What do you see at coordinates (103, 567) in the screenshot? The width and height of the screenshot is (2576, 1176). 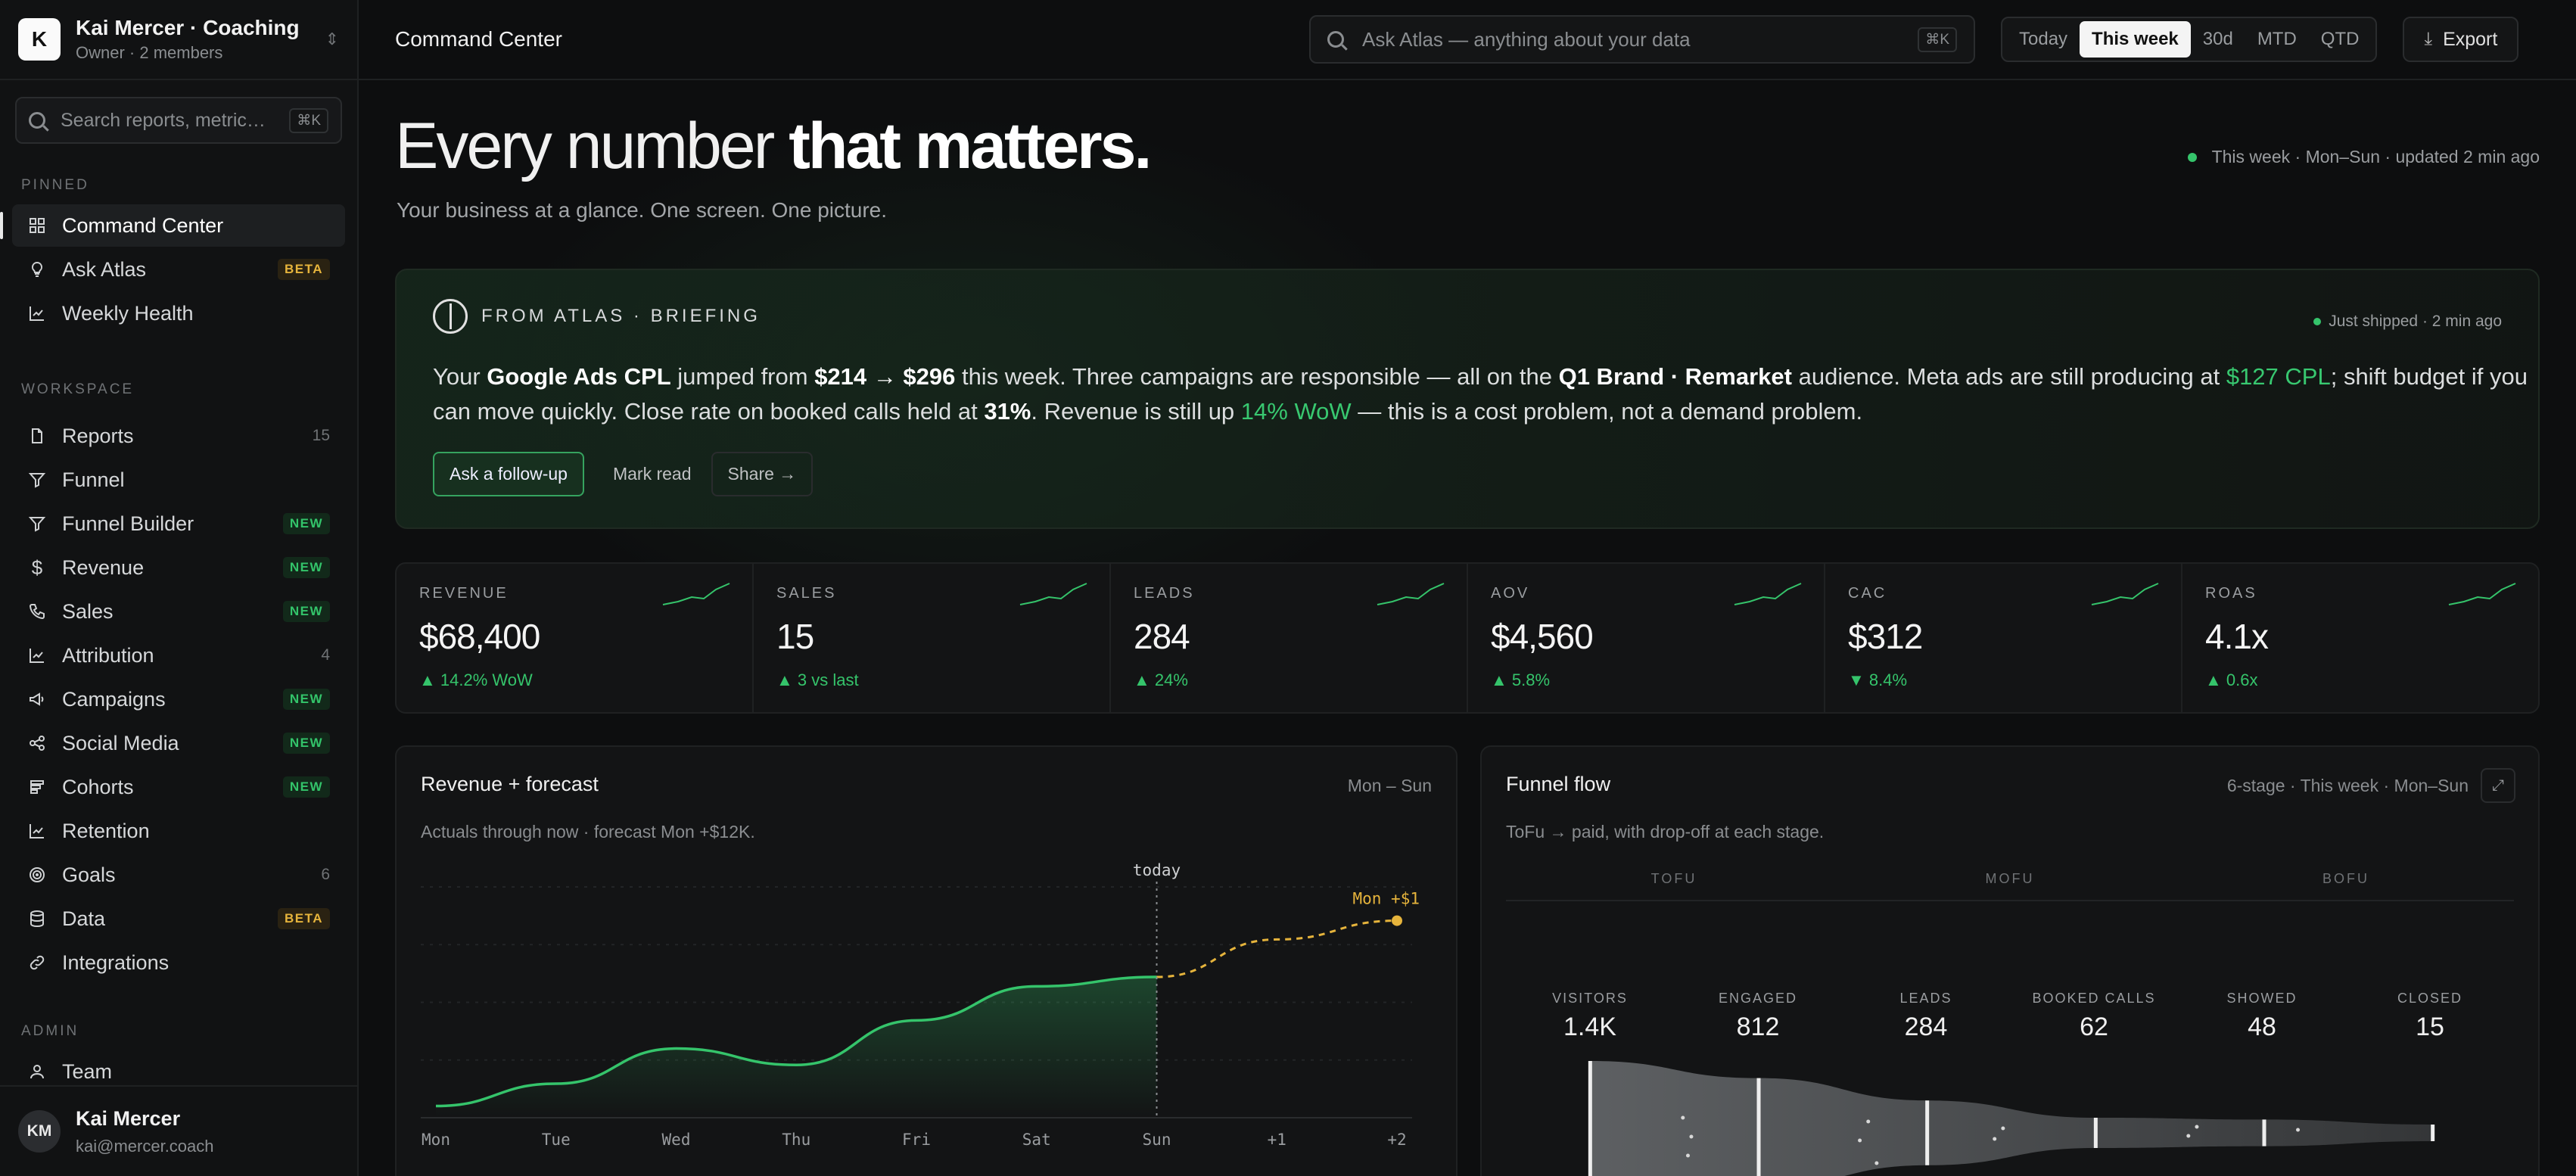 I see `sidebar-item-label: Revenue` at bounding box center [103, 567].